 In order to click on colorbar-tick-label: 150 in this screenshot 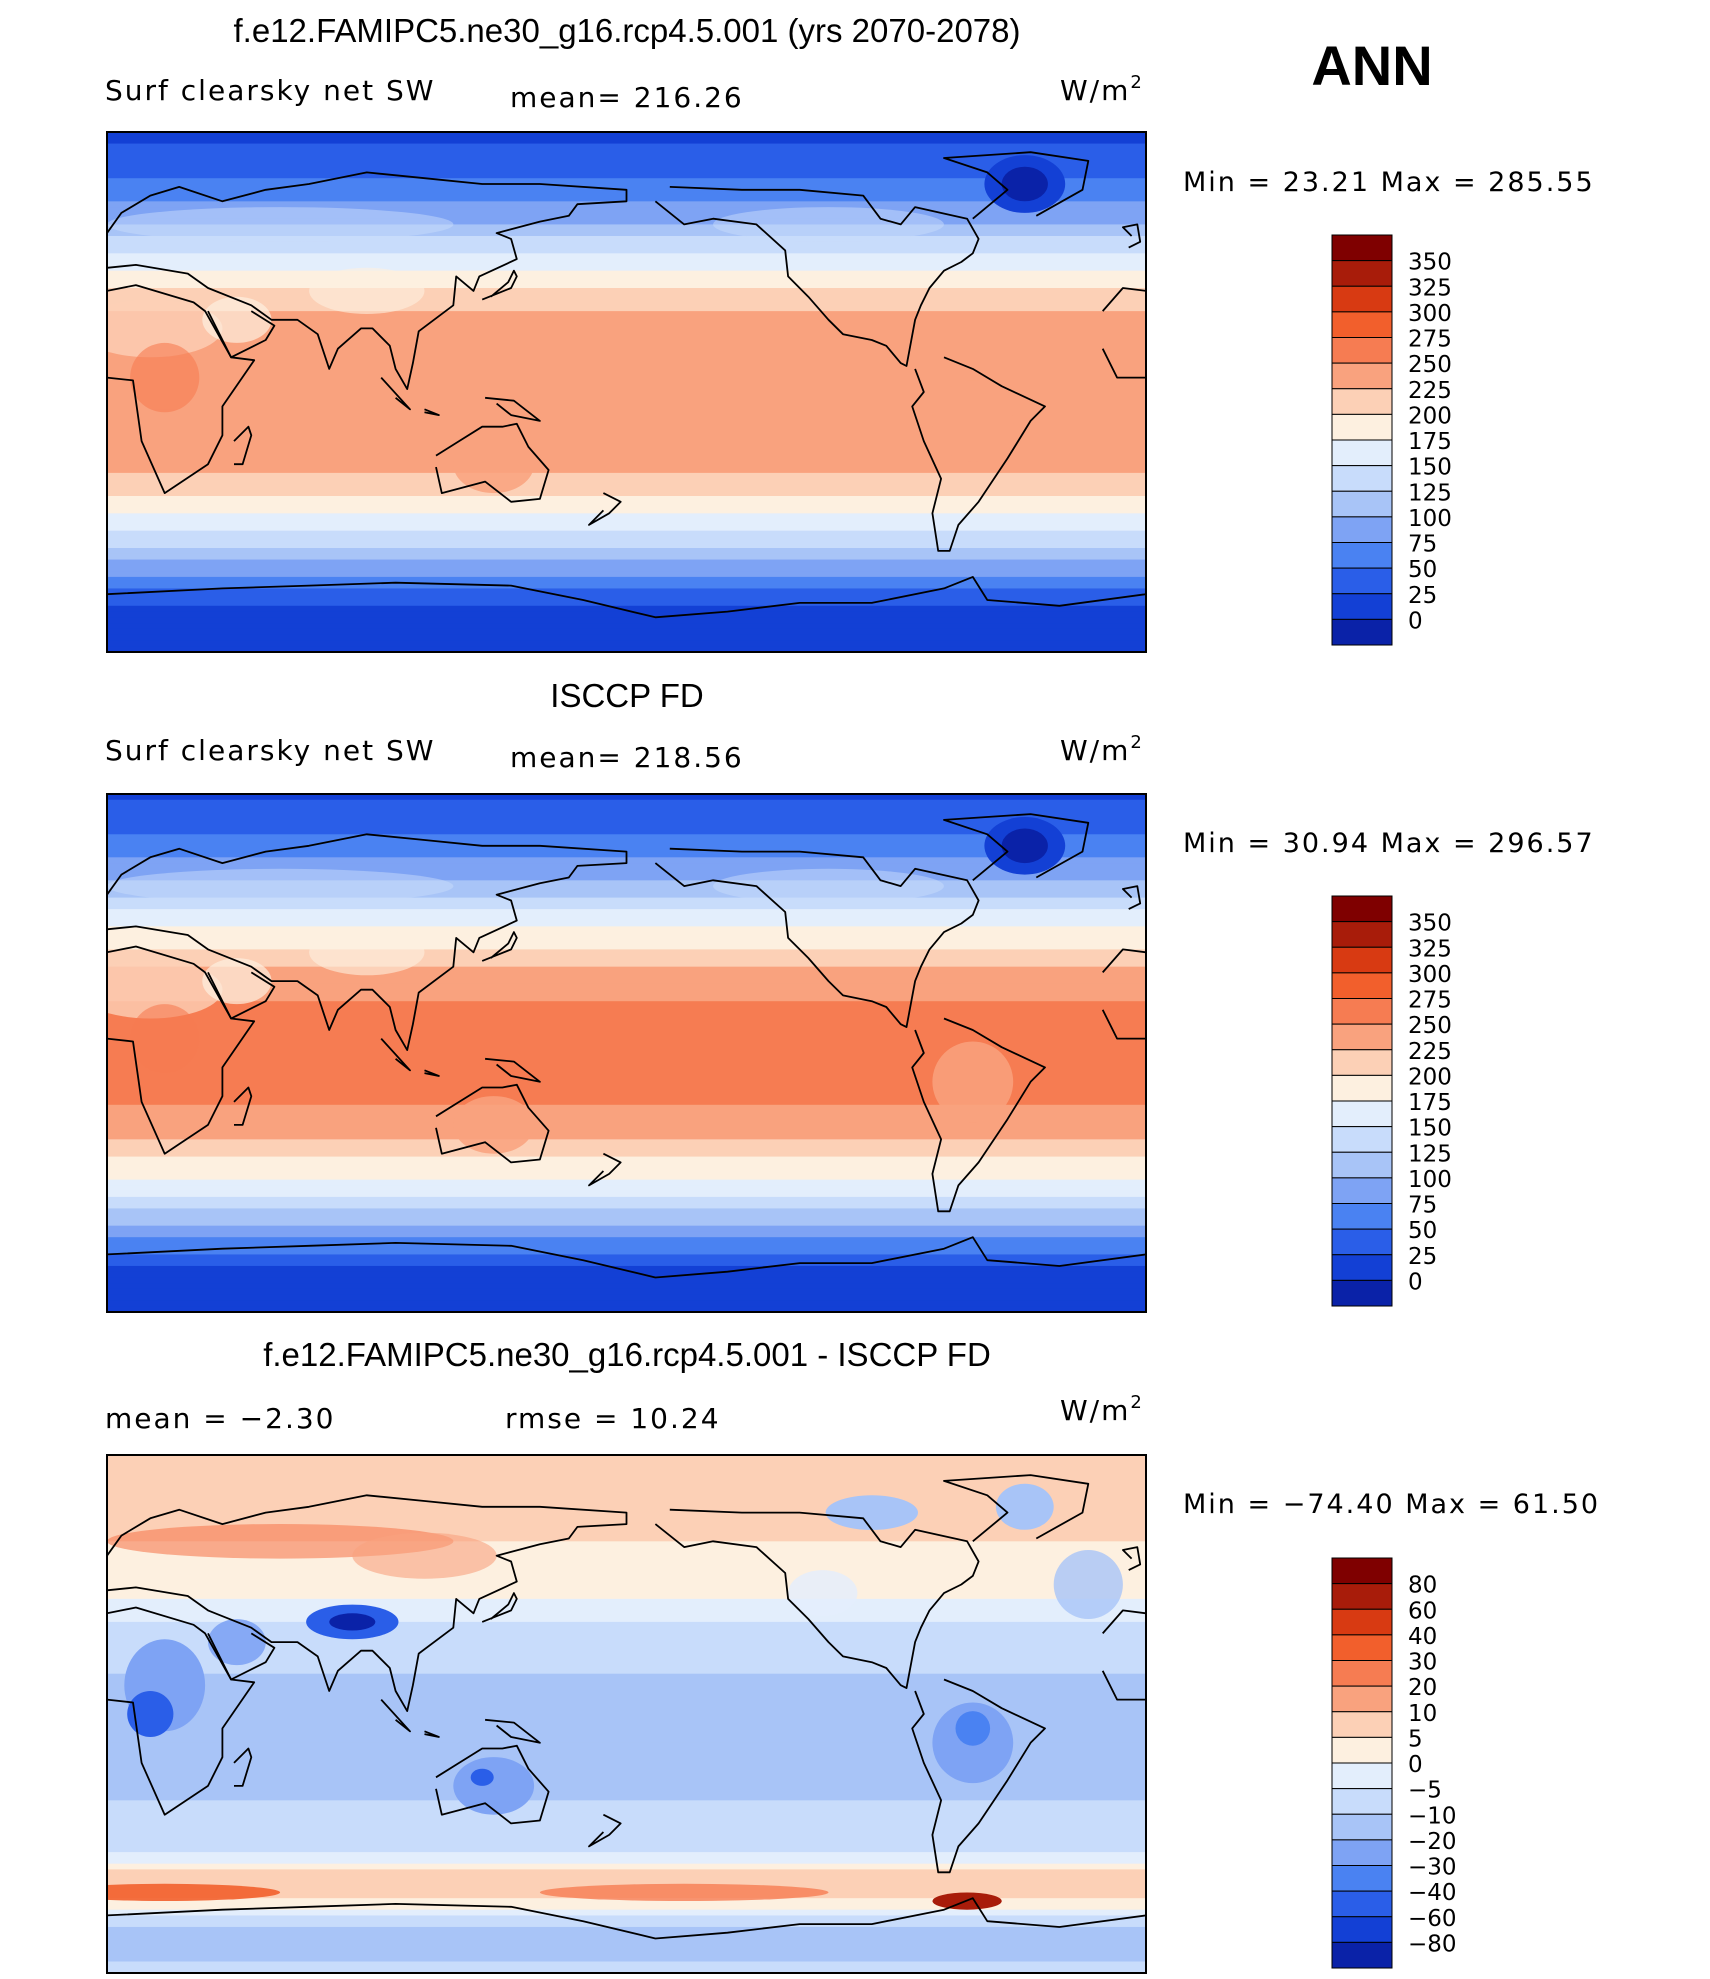, I will do `click(1430, 1129)`.